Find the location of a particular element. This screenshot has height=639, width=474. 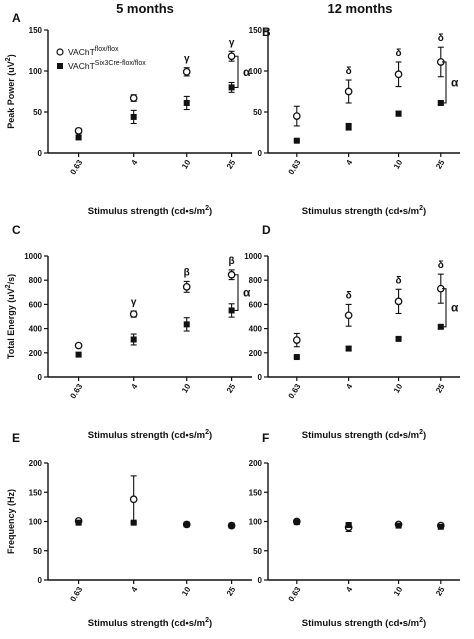

legend-label-six3cre-sup: Six3Cre-flox/flox is located at coordinates (120, 63).